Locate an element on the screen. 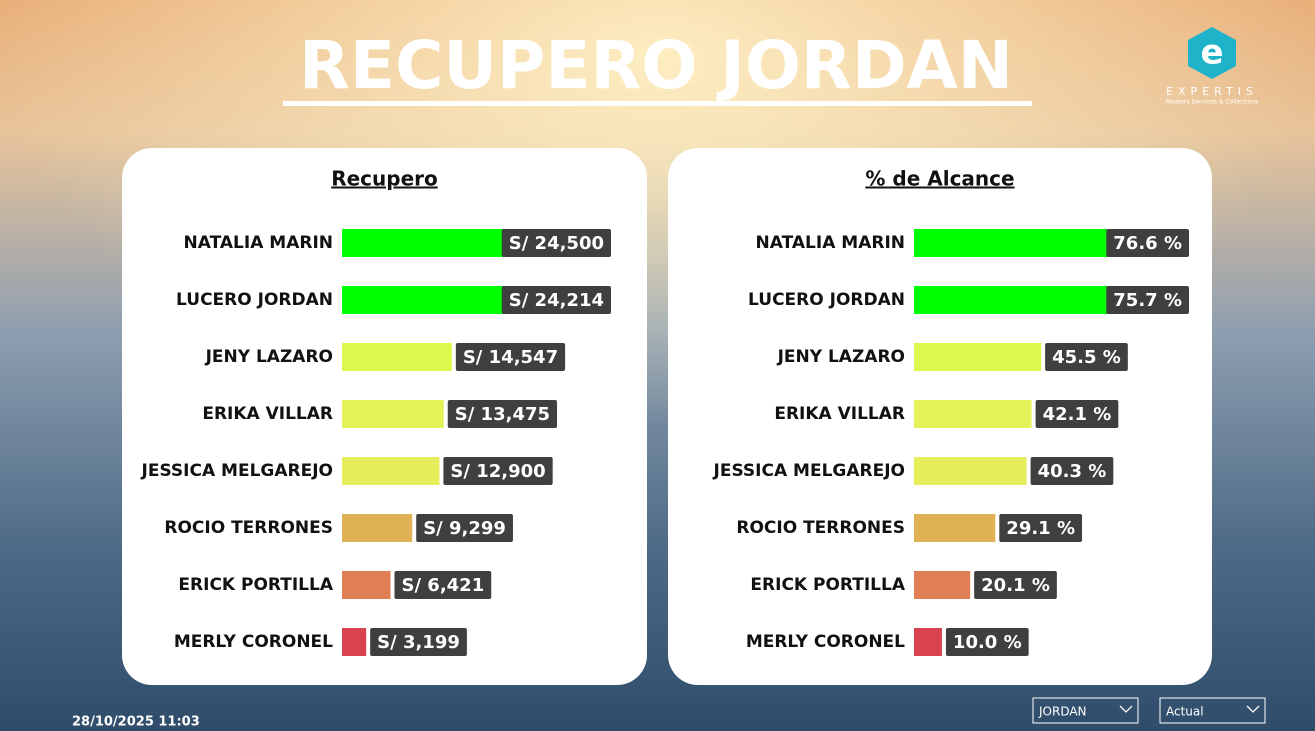  chart-title: Recupero is located at coordinates (384, 179).